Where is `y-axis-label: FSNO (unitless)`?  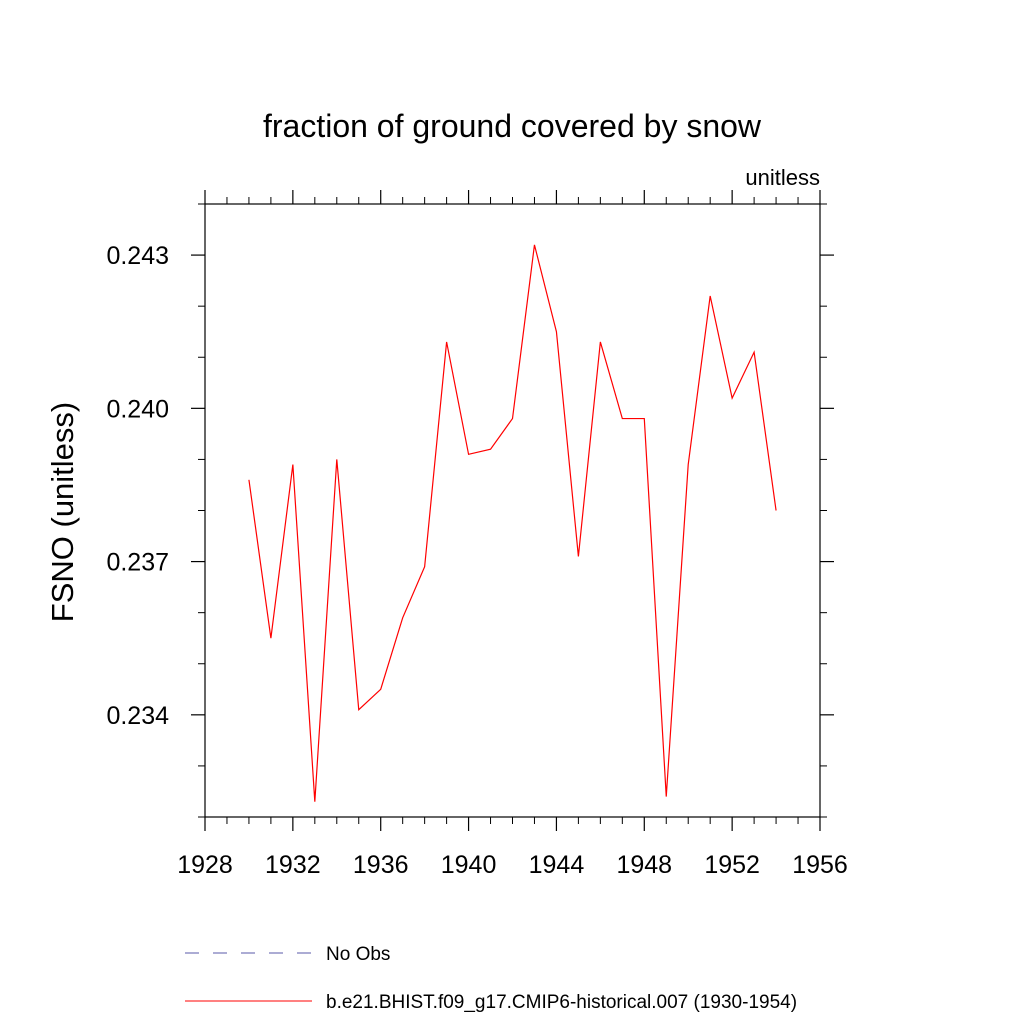 y-axis-label: FSNO (unitless) is located at coordinates (62, 512).